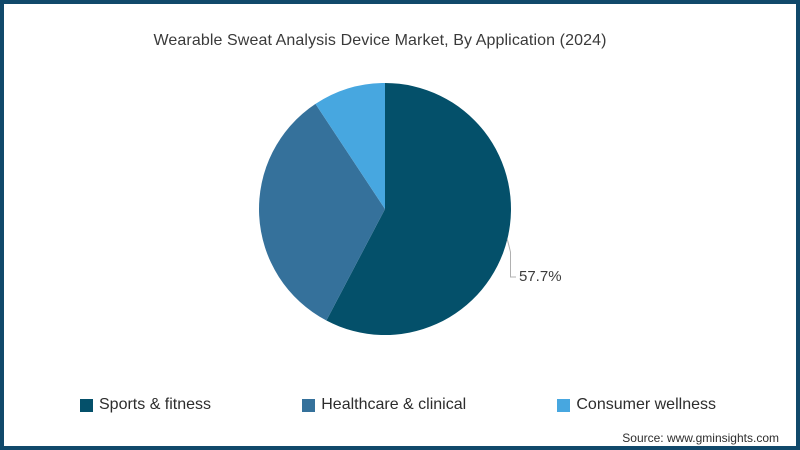 This screenshot has height=450, width=800. What do you see at coordinates (350, 146) in the screenshot?
I see `pie-slice-consumer-wellness` at bounding box center [350, 146].